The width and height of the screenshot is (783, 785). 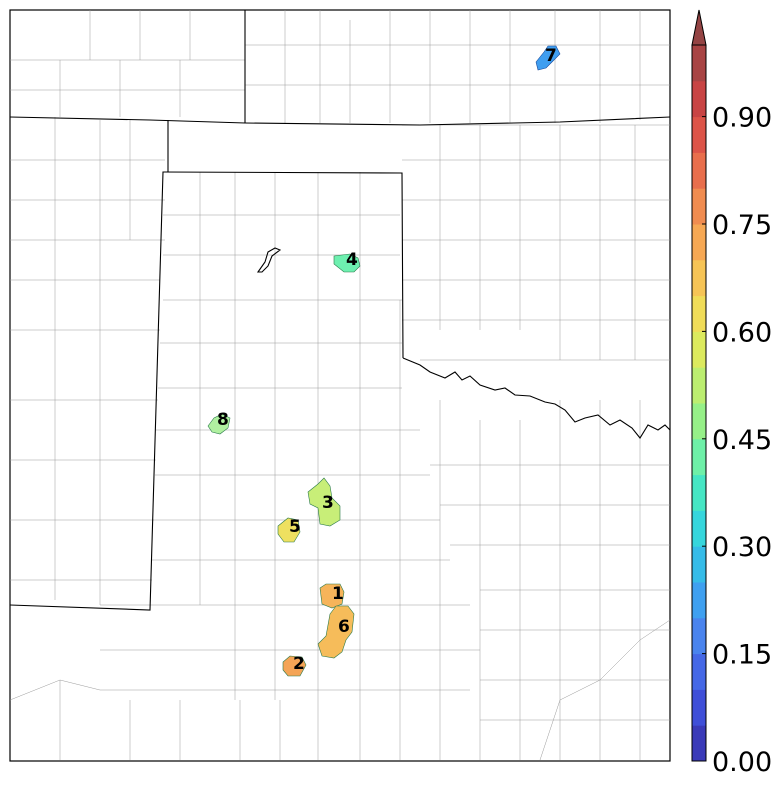 I want to click on cell-label-5: 5, so click(x=295, y=527).